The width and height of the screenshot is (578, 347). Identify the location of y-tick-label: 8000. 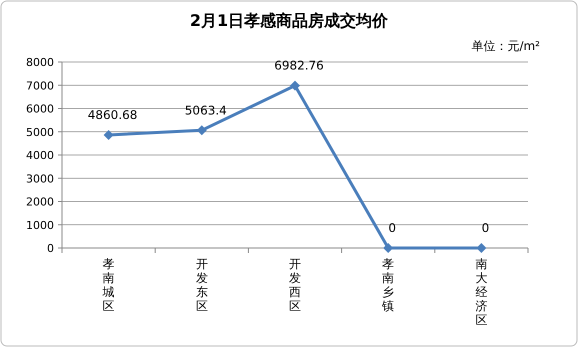
(40, 62).